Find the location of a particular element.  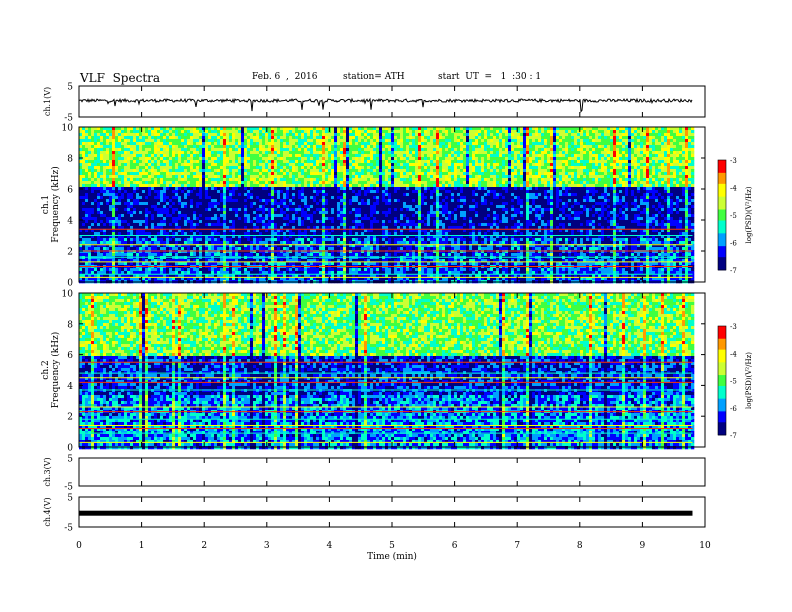

colorbar-1-tick-2: -5 is located at coordinates (733, 216).